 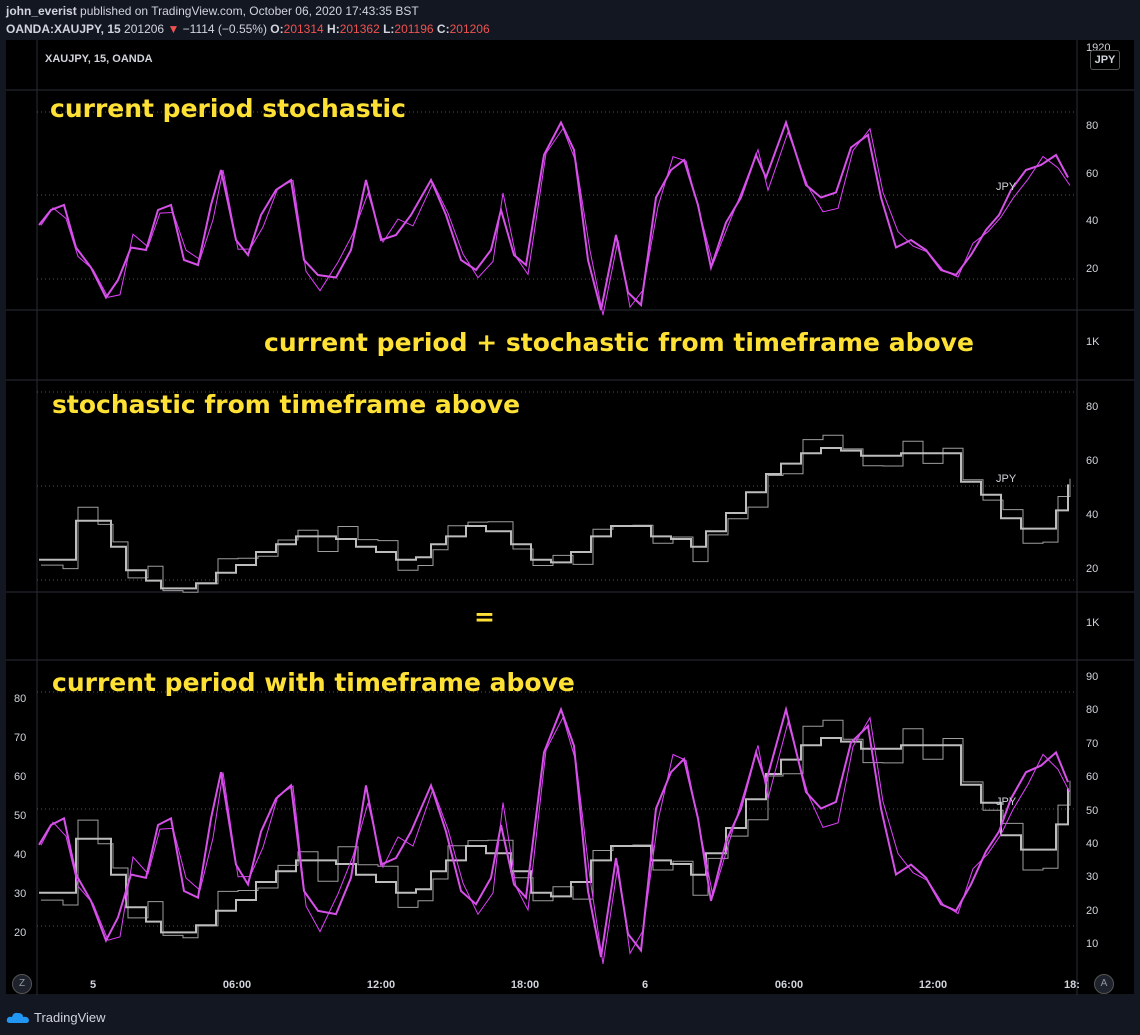 I want to click on time-axis-tick: 18:00, so click(x=525, y=985).